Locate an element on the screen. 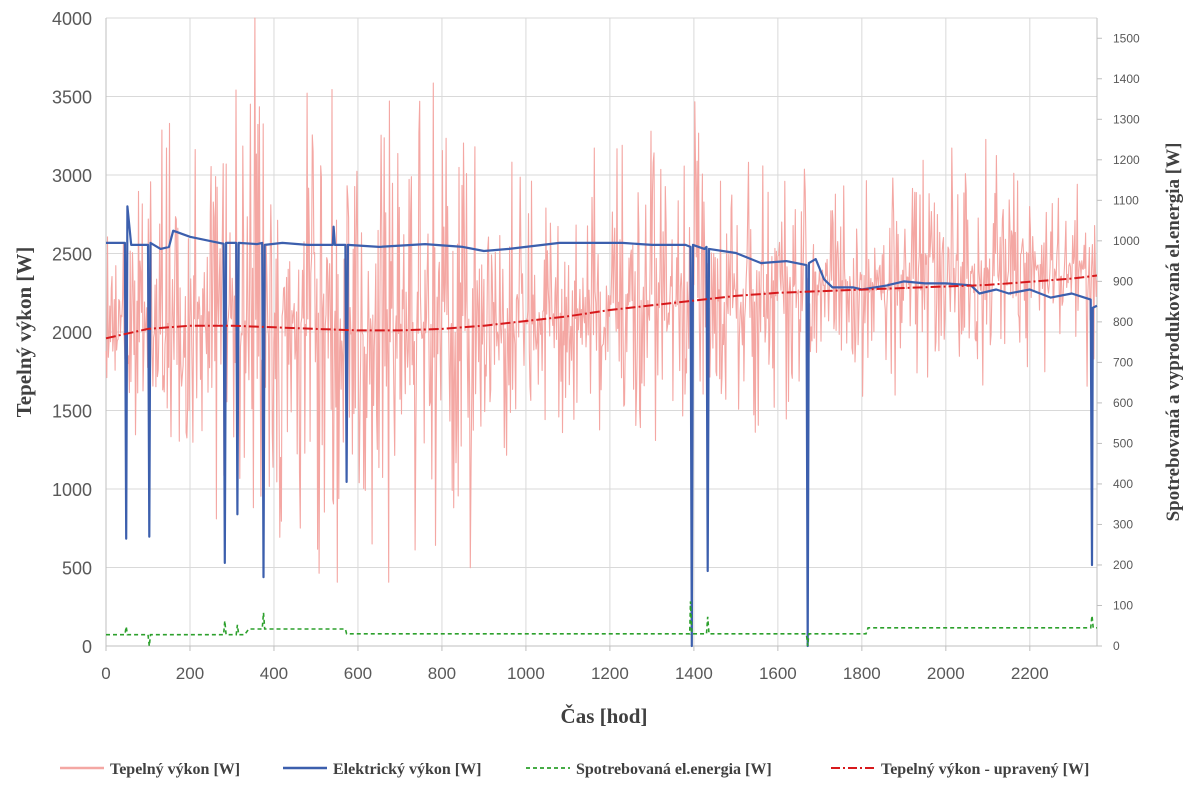 This screenshot has width=1195, height=790. y-right-tick-label: 1200 is located at coordinates (1126, 160).